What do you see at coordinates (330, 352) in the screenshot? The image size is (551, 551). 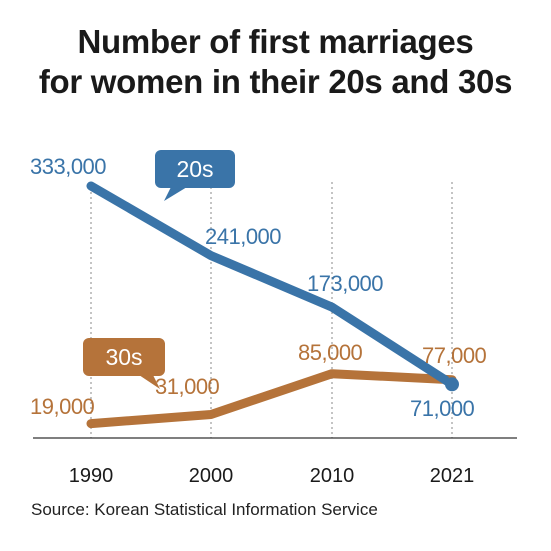 I see `data-label-30s-2010: 85,000` at bounding box center [330, 352].